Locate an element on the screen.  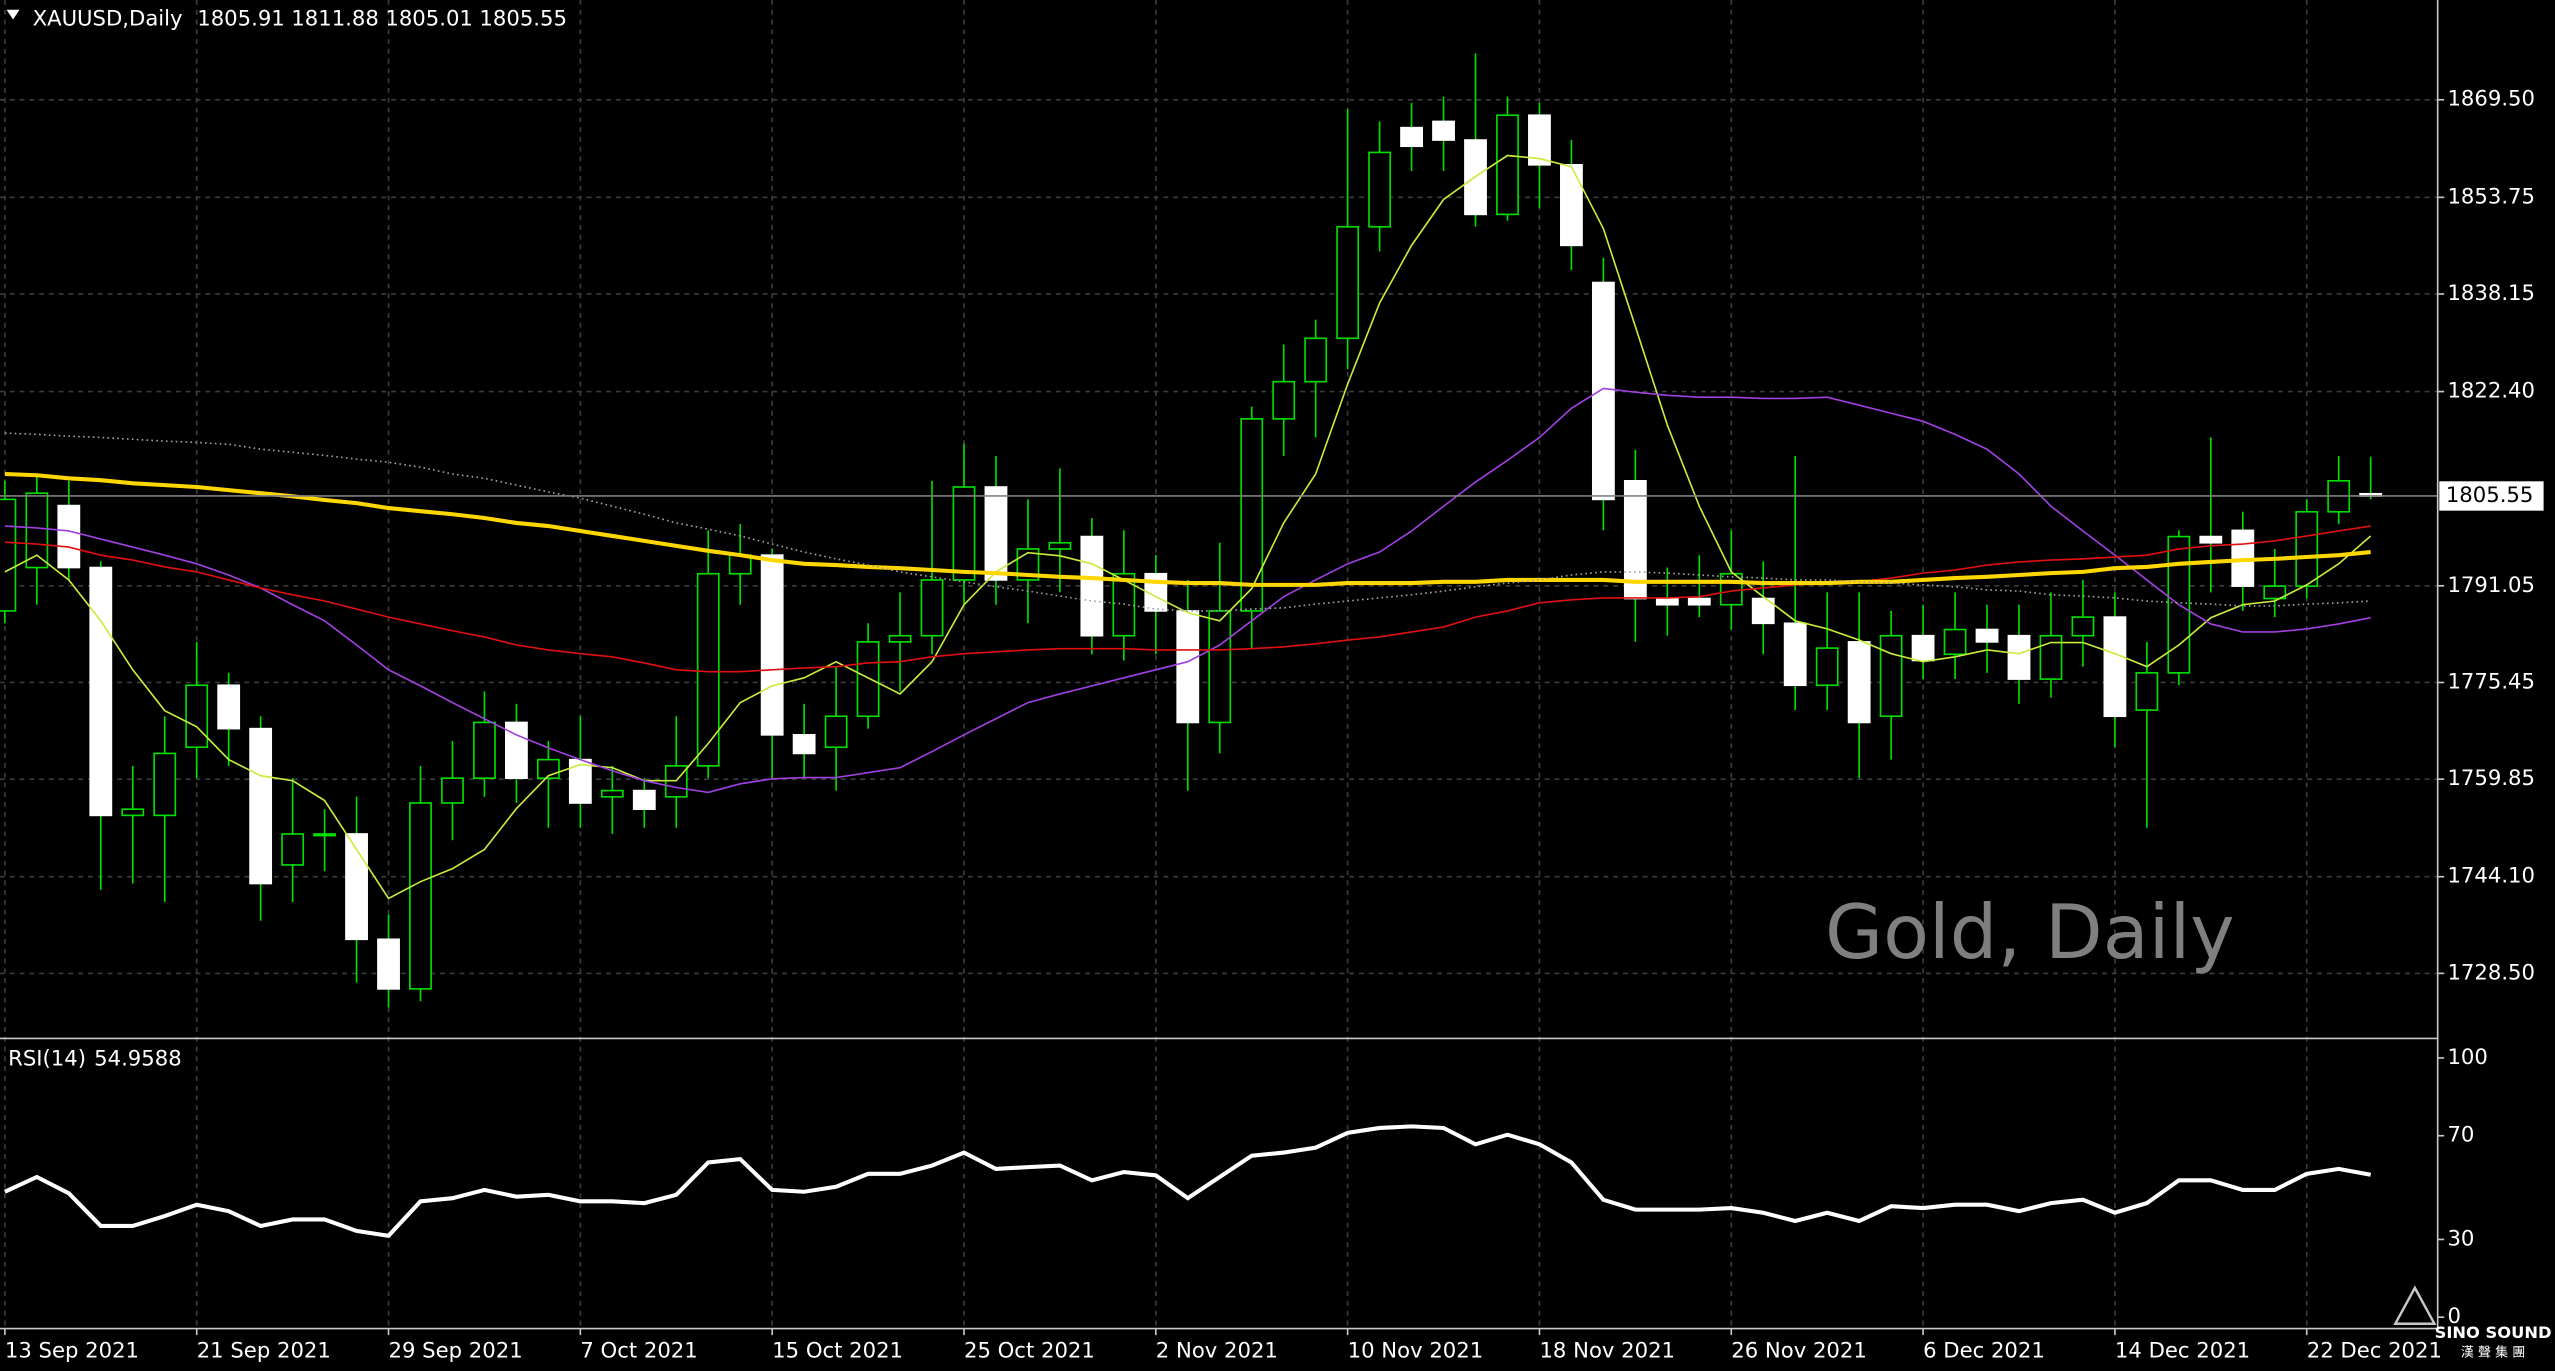
brand-sub: 漢 聲 集 團 is located at coordinates (2493, 1353).